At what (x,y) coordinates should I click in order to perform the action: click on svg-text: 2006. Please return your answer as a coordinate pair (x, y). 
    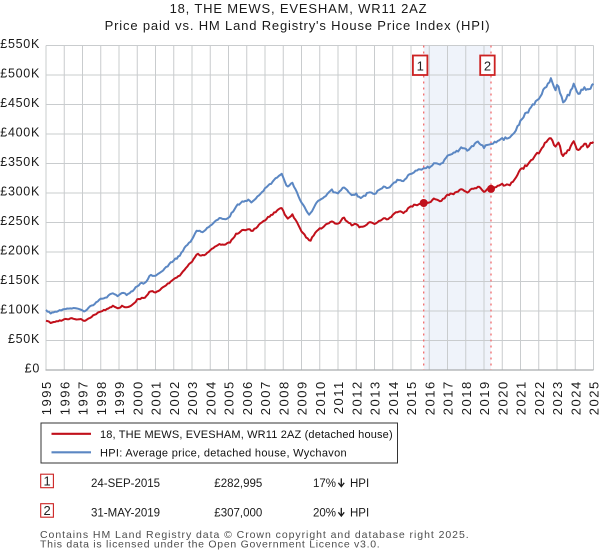
    Looking at the image, I should click on (247, 397).